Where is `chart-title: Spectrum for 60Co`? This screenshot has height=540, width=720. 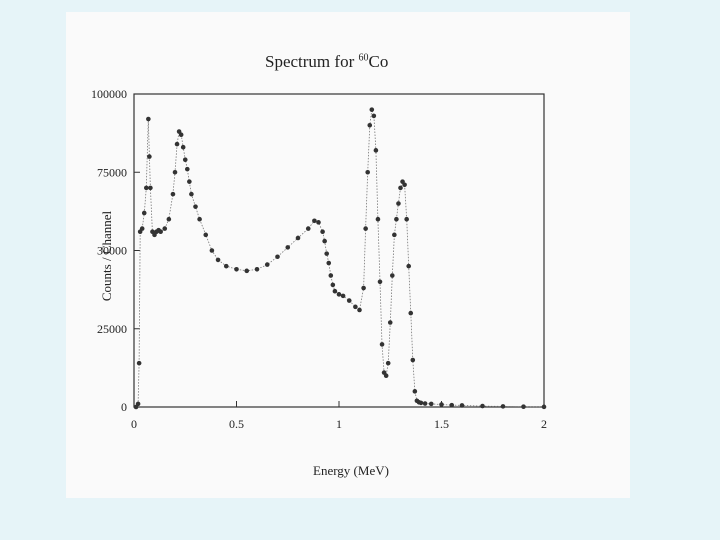
chart-title: Spectrum for 60Co is located at coordinates (326, 62).